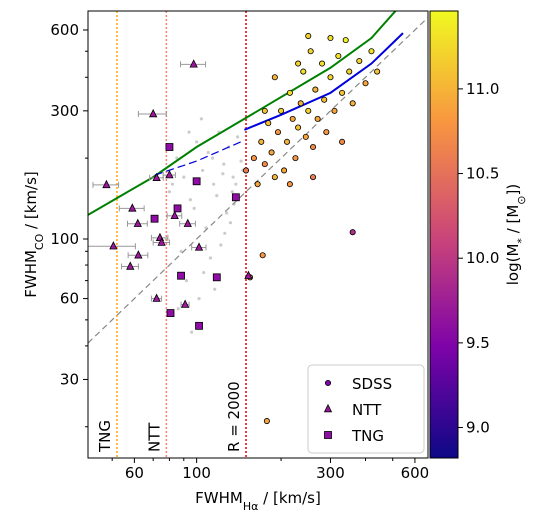 The image size is (536, 527). I want to click on label-subscript: Hα, so click(251, 506).